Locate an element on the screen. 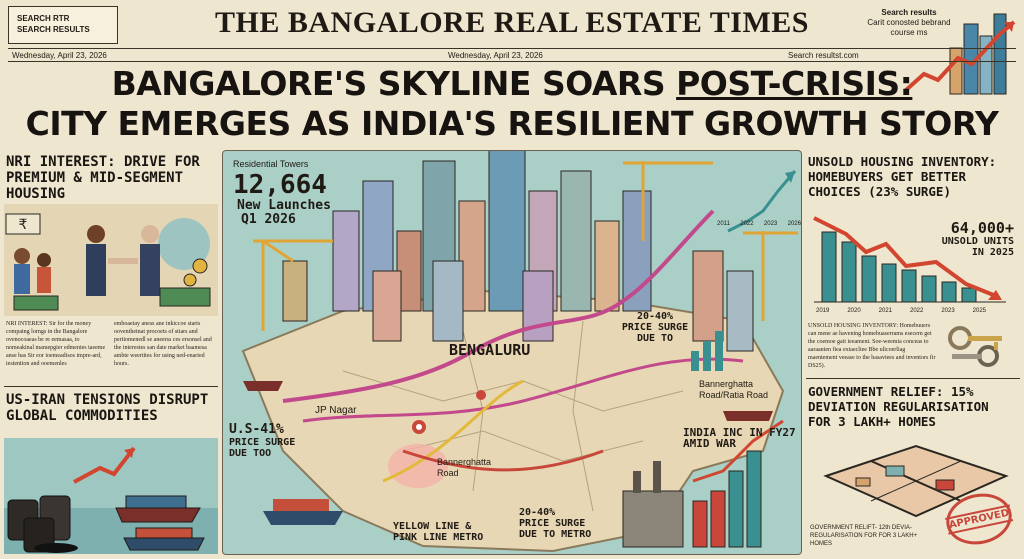 The width and height of the screenshot is (1024, 559). us41-surge: U.S-41% PRICE SURGE DUE TOO is located at coordinates (262, 441).